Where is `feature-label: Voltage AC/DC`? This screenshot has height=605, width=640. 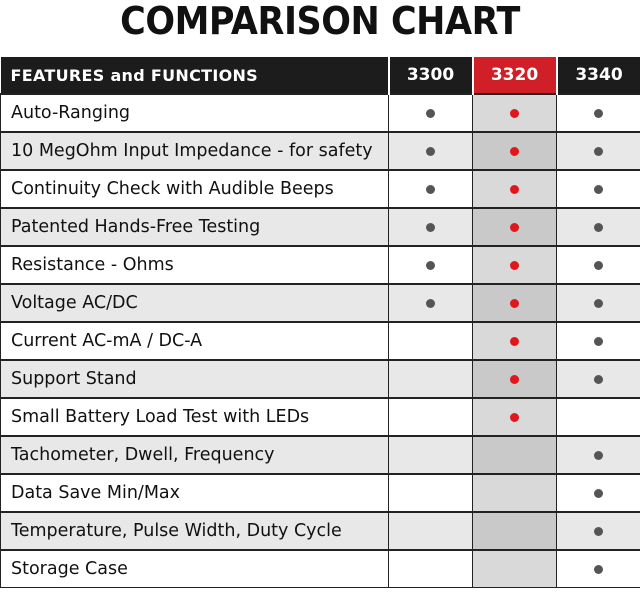
feature-label: Voltage AC/DC is located at coordinates (194, 303).